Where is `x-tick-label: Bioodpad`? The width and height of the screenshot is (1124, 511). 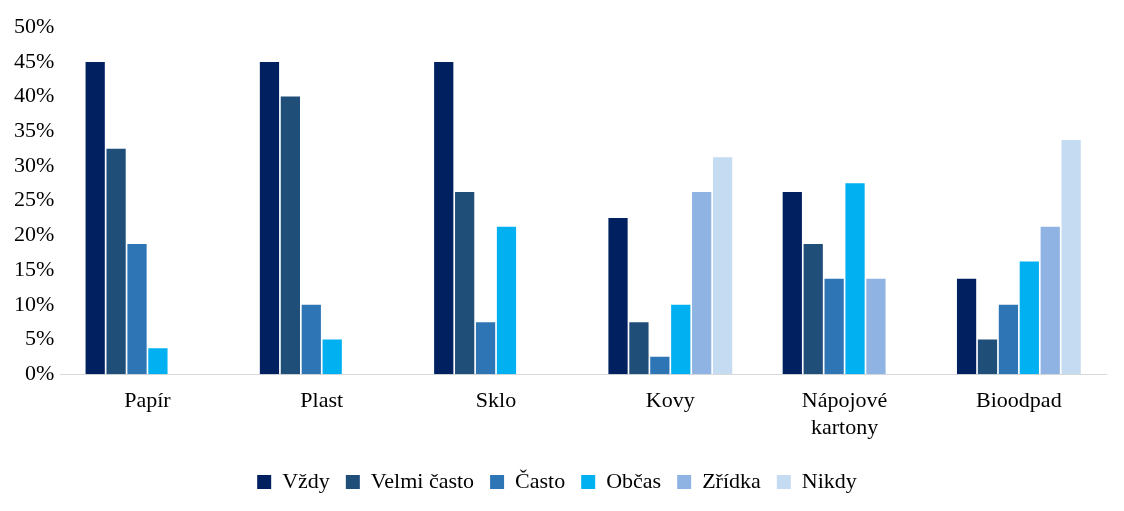
x-tick-label: Bioodpad is located at coordinates (1019, 400).